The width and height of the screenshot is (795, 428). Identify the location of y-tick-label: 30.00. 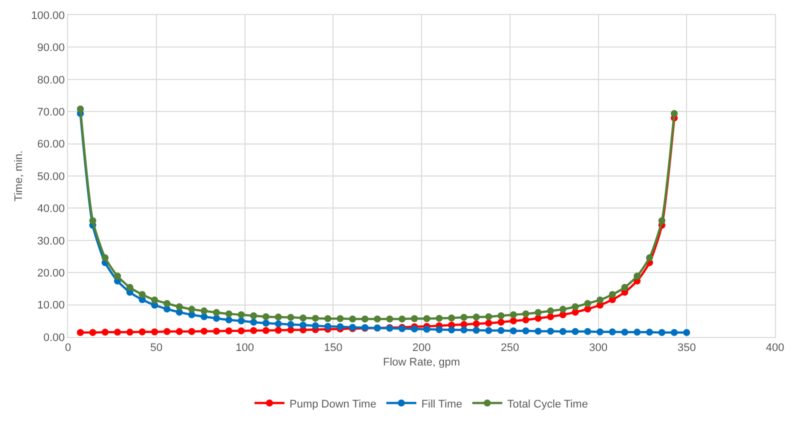
(51, 241).